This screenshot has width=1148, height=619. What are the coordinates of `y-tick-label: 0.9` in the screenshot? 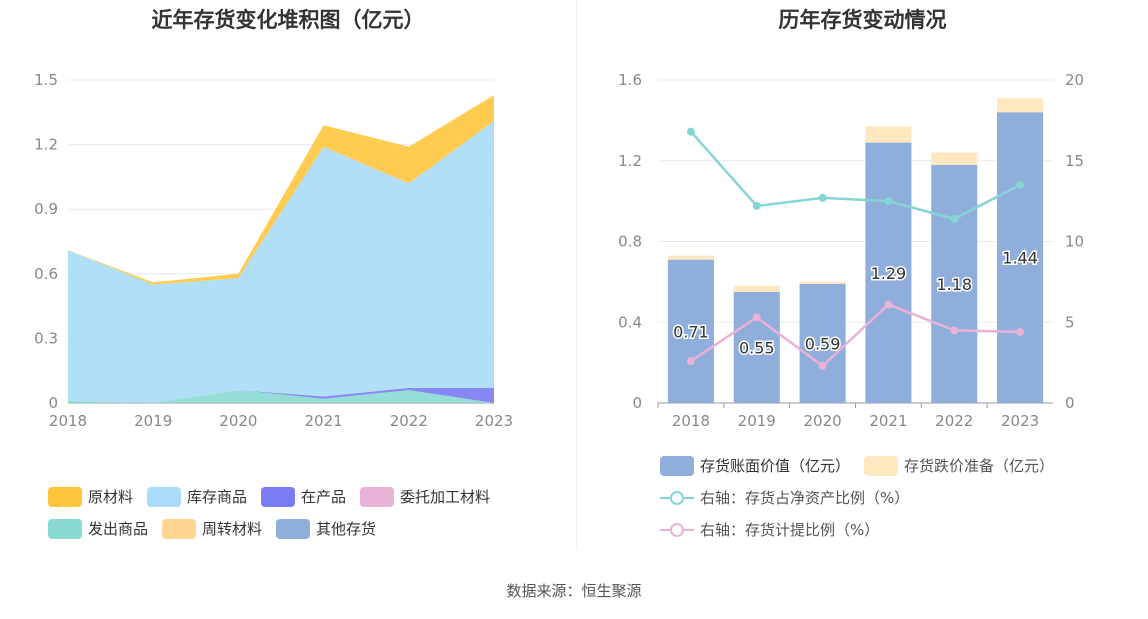 It's located at (46, 209).